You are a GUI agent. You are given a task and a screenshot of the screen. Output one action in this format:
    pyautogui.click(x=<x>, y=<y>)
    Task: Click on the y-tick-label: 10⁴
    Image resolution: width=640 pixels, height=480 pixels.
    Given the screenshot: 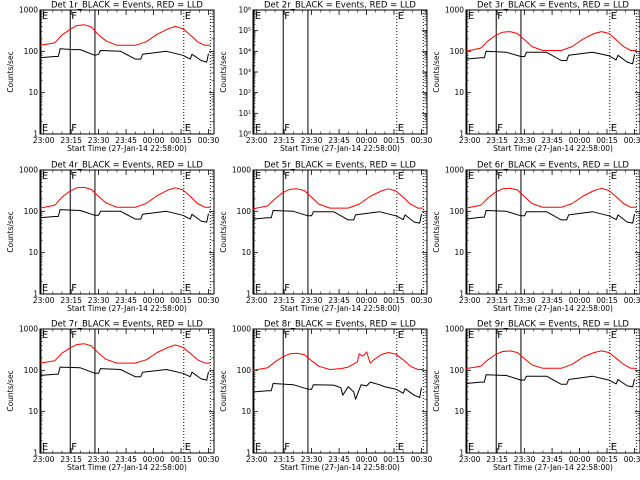 What is the action you would take?
    pyautogui.click(x=244, y=51)
    